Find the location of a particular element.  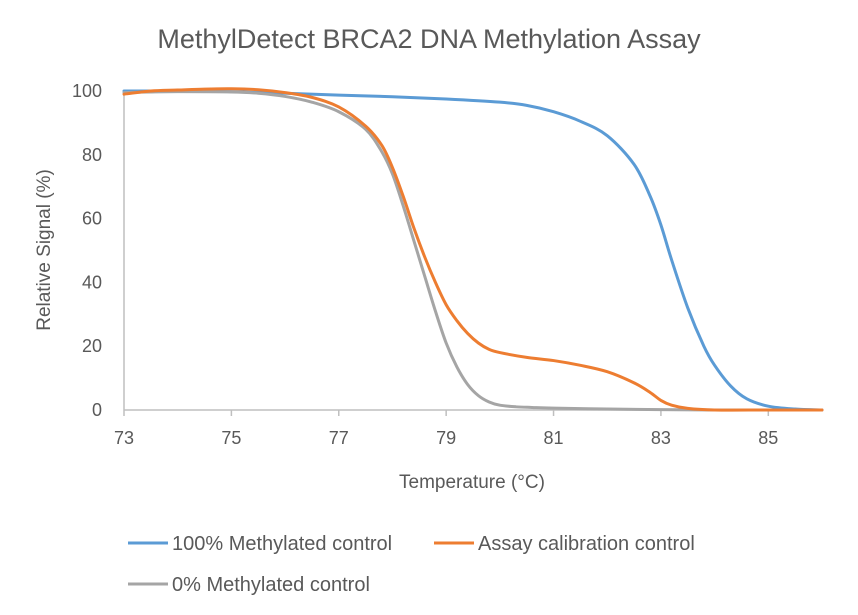

legend-label: Assay calibration control is located at coordinates (586, 544).